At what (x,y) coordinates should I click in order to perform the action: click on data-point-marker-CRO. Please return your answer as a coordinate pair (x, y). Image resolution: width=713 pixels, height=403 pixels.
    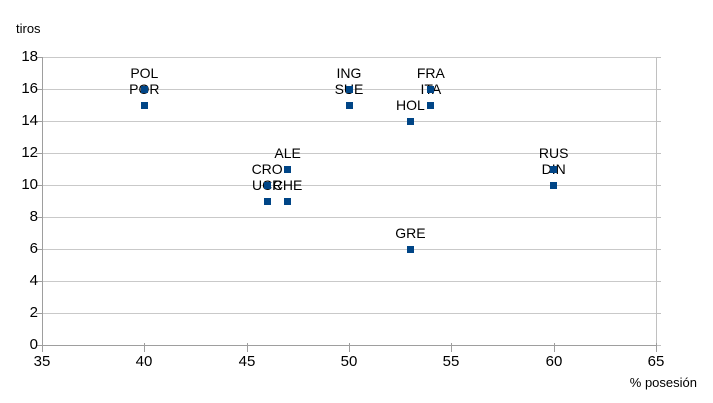
    Looking at the image, I should click on (267, 185).